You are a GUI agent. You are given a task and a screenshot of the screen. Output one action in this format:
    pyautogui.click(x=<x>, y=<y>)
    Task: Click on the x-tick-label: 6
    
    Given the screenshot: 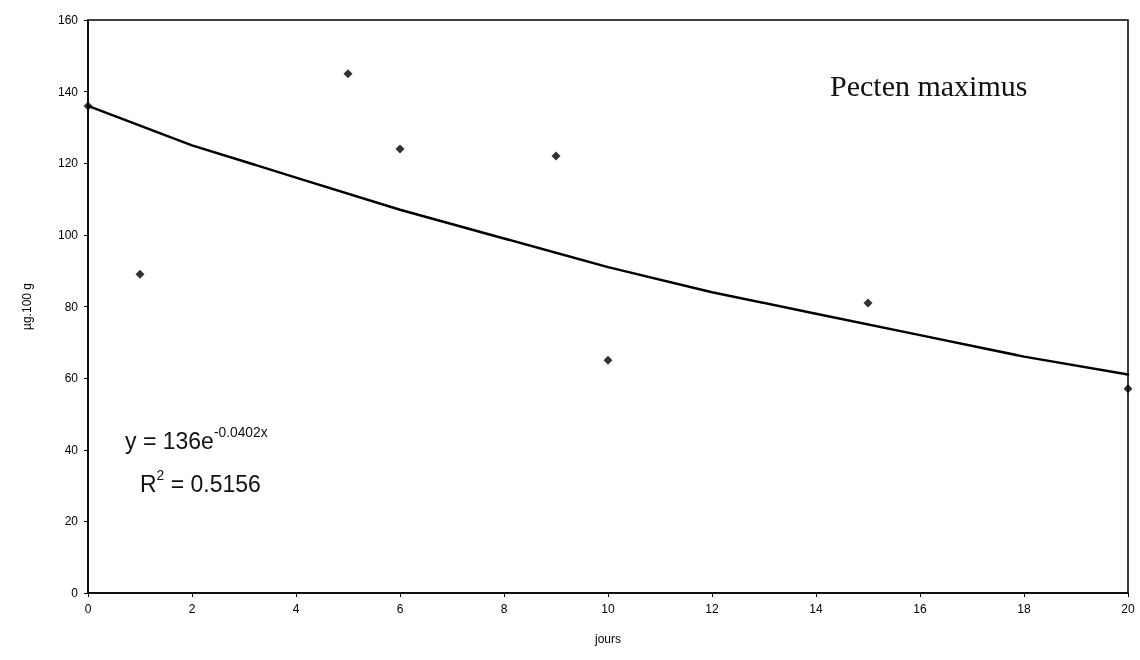 What is the action you would take?
    pyautogui.click(x=400, y=609)
    